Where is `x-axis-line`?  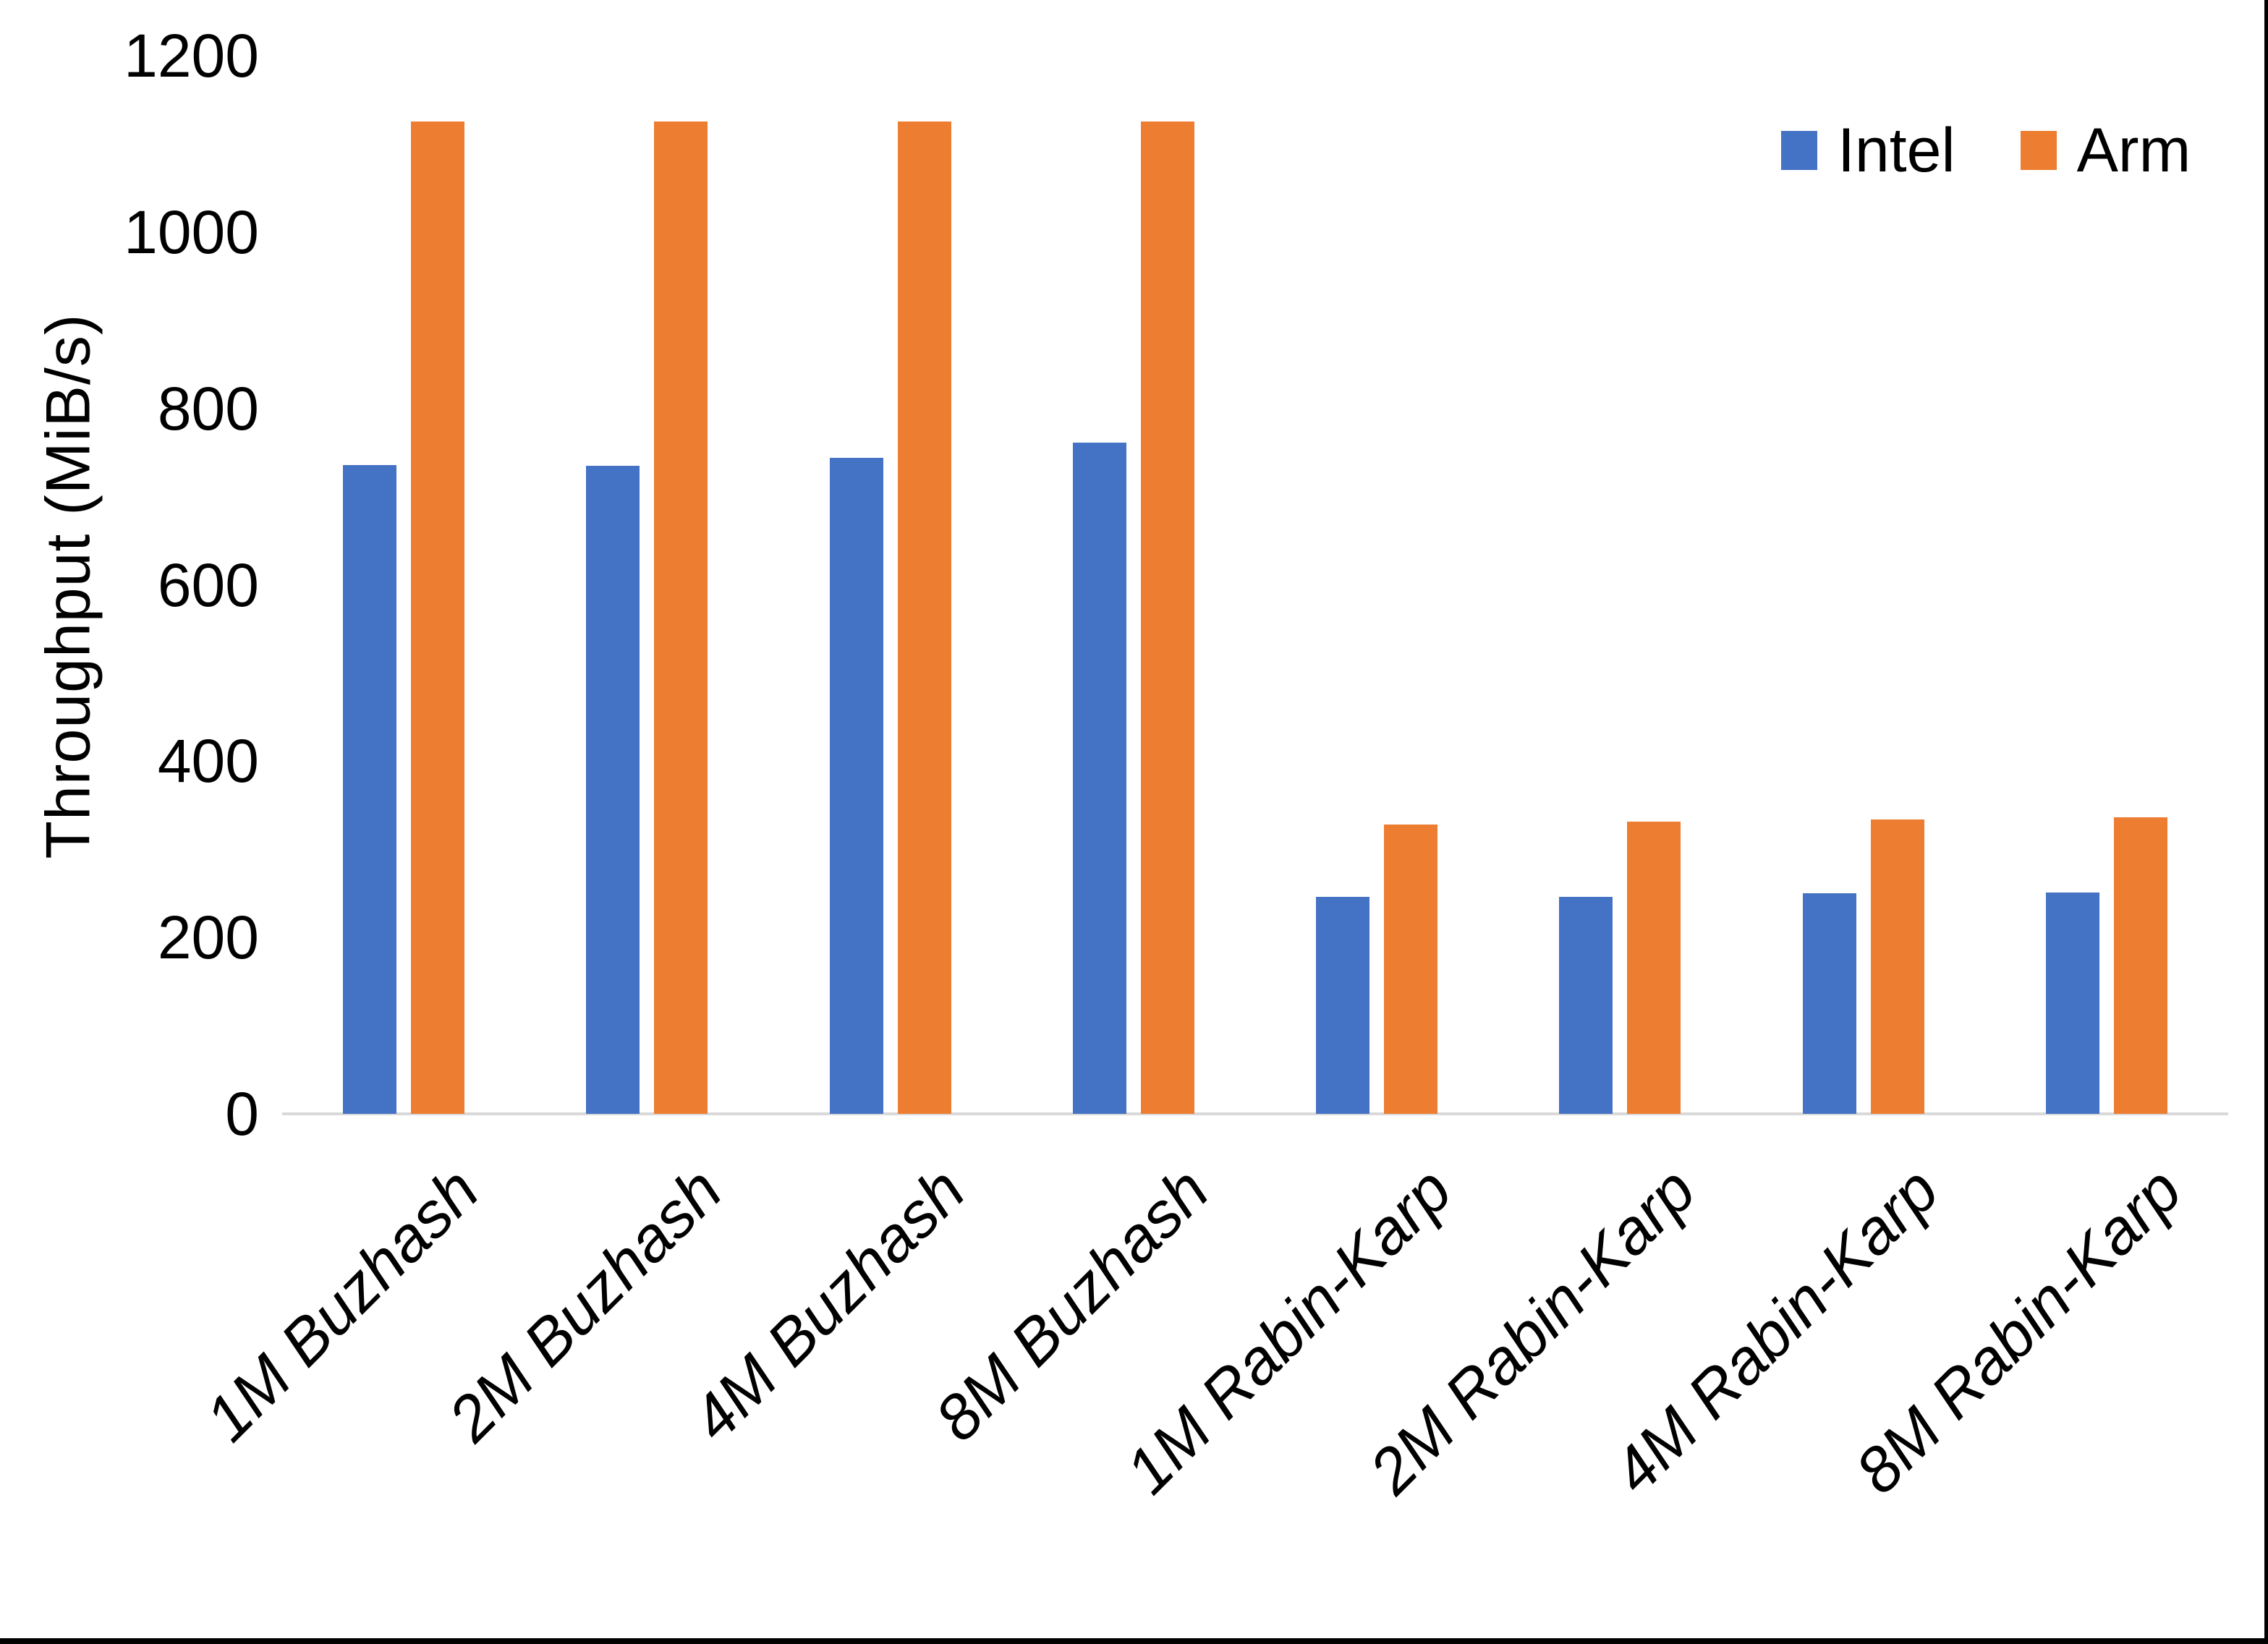
x-axis-line is located at coordinates (1255, 1113).